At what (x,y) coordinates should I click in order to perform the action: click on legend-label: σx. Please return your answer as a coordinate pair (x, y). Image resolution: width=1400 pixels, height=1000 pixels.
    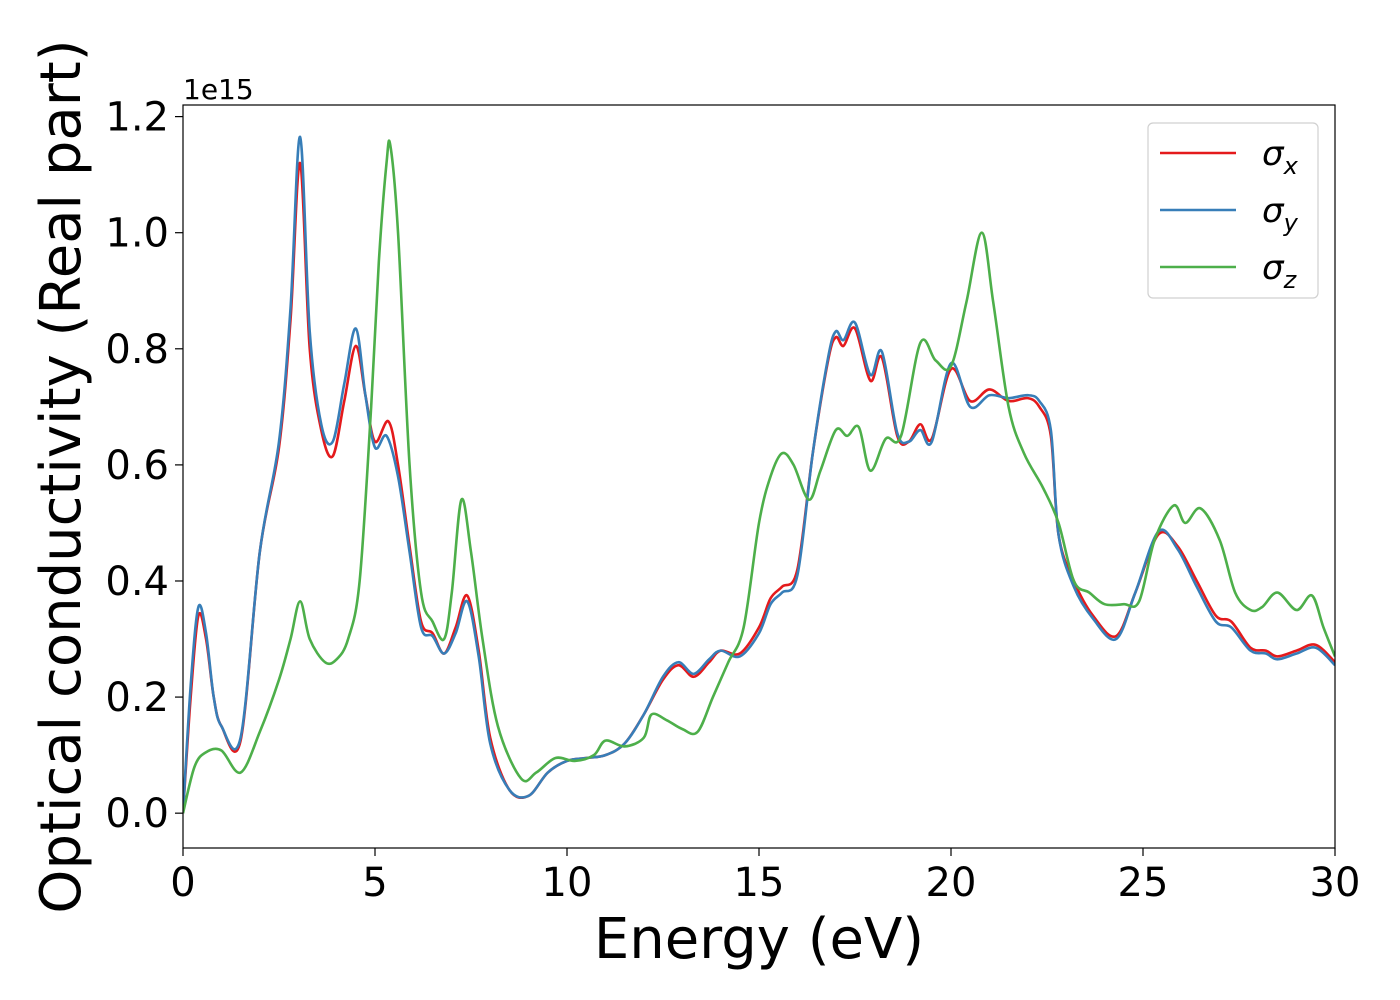
    Looking at the image, I should click on (1280, 157).